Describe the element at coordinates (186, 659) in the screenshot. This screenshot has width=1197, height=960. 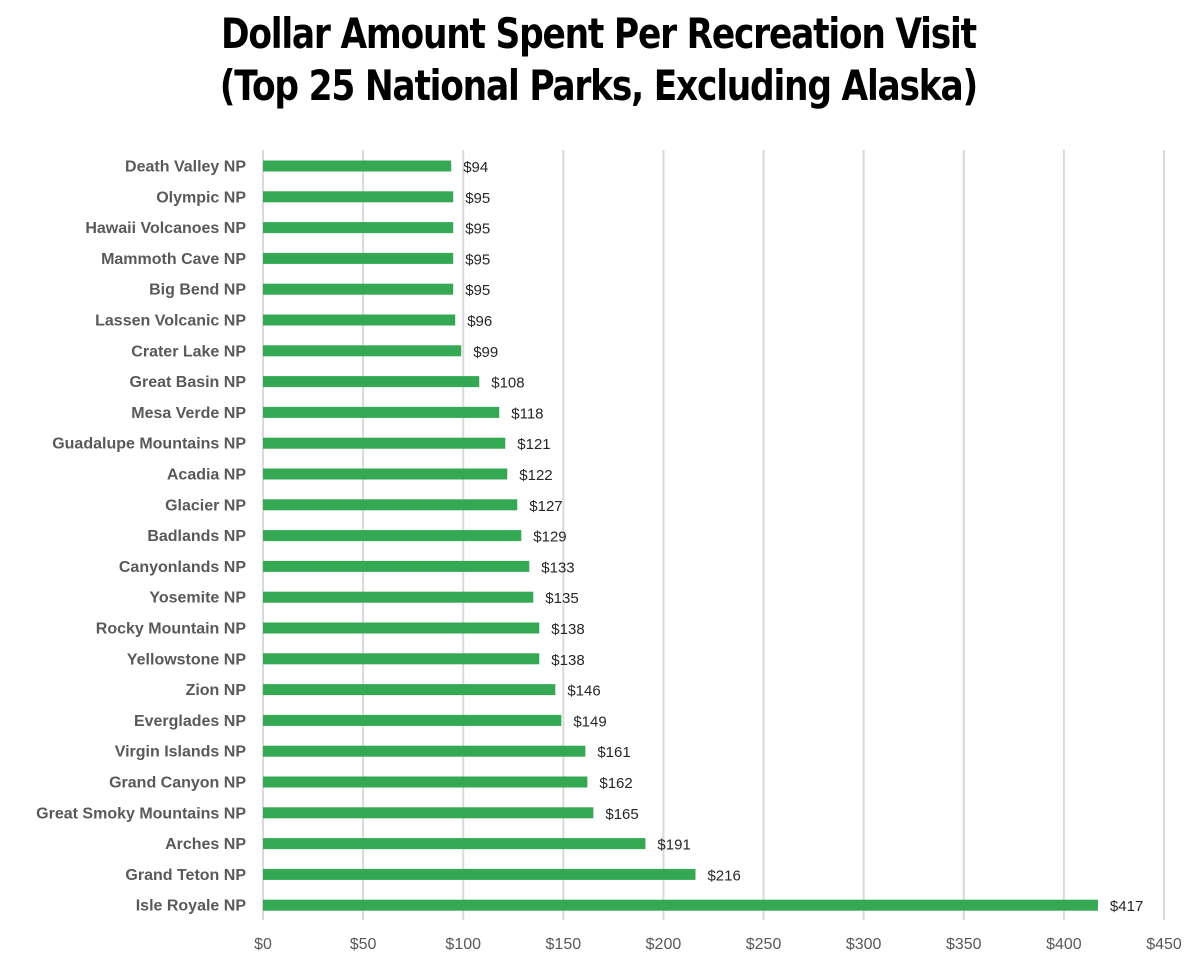
I see `category-label: Yellowstone NP` at that location.